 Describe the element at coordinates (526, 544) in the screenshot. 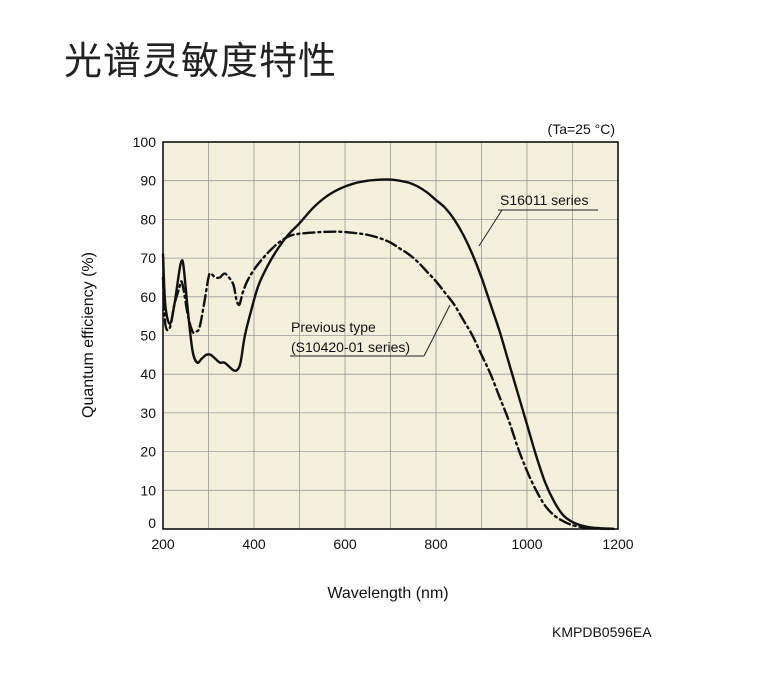

I see `x-tick-label: 1000` at that location.